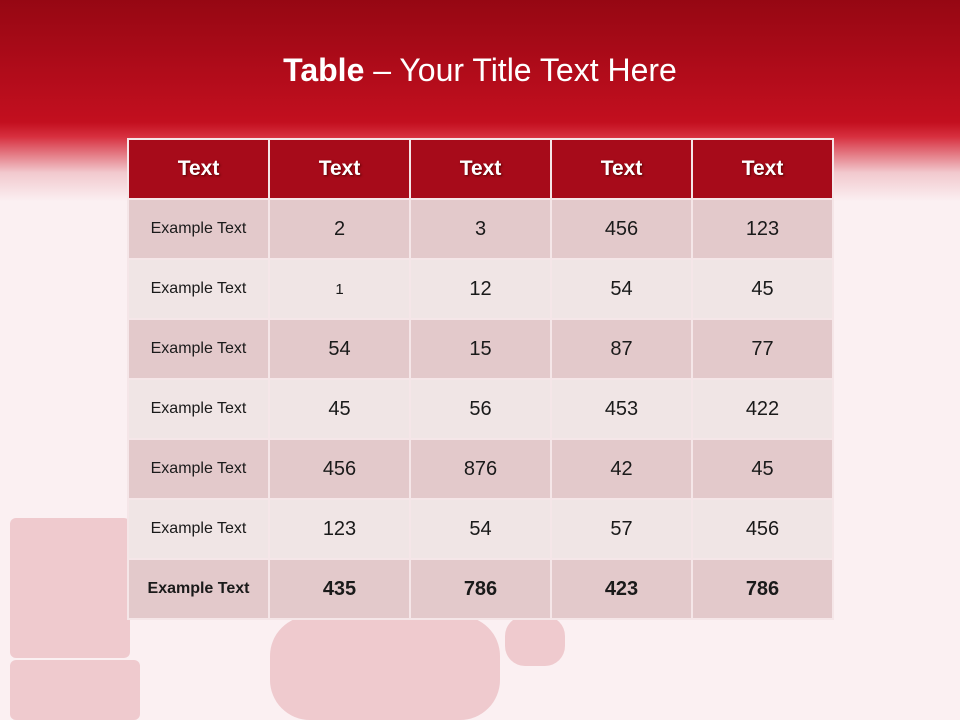 The height and width of the screenshot is (720, 960). What do you see at coordinates (621, 529) in the screenshot?
I see `value-cell: 57` at bounding box center [621, 529].